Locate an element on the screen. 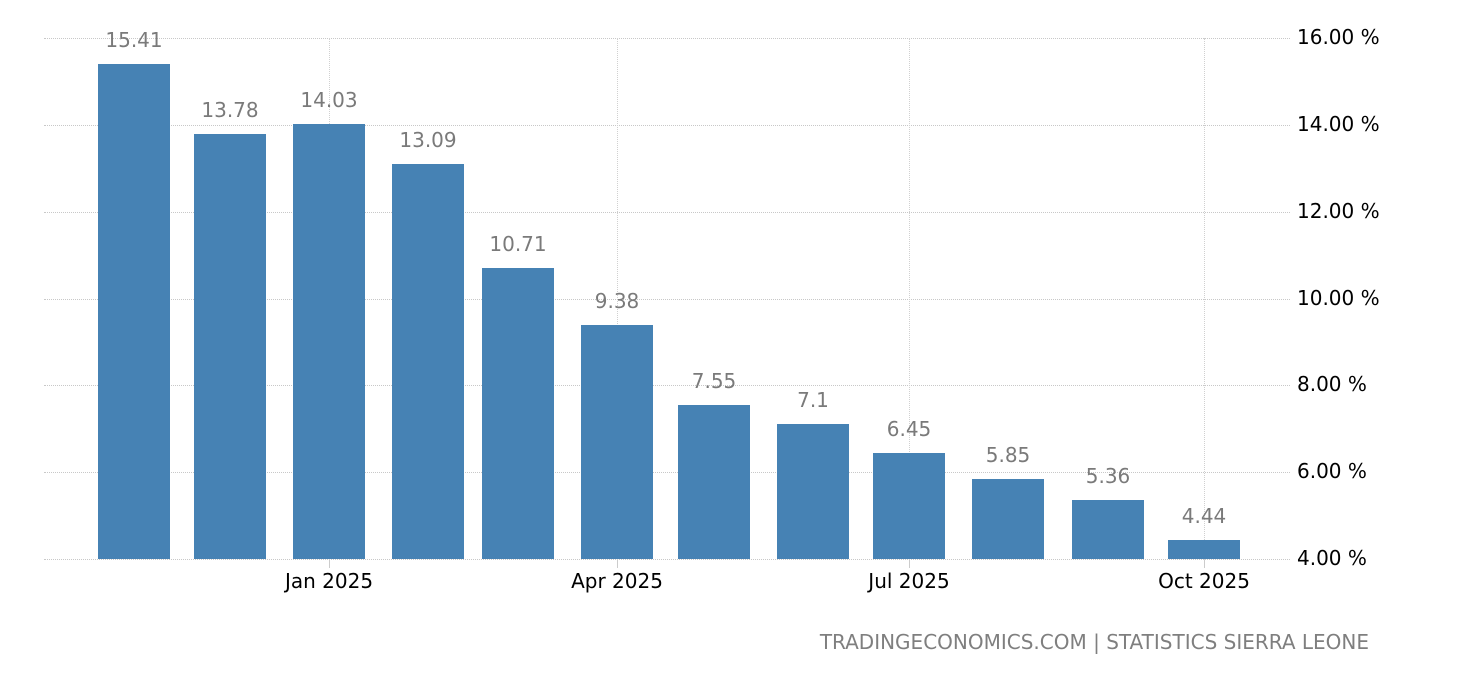 The width and height of the screenshot is (1460, 680). x-tick-label: Jul 2025 is located at coordinates (909, 581).